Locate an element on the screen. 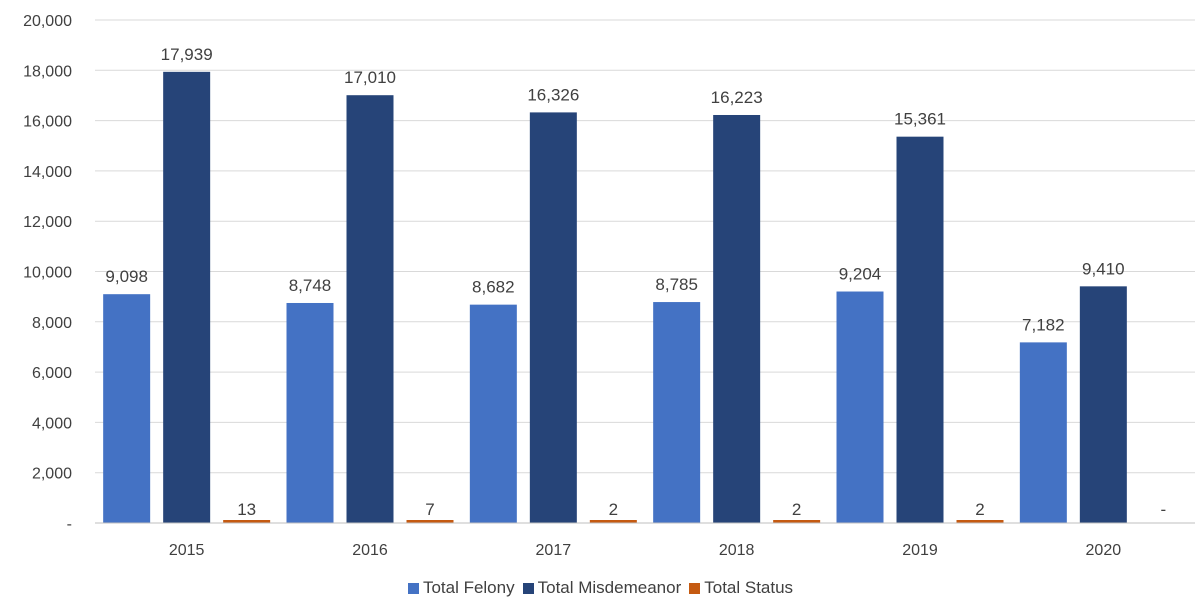 The height and width of the screenshot is (599, 1201). legend-label: Total Felony is located at coordinates (468, 587).